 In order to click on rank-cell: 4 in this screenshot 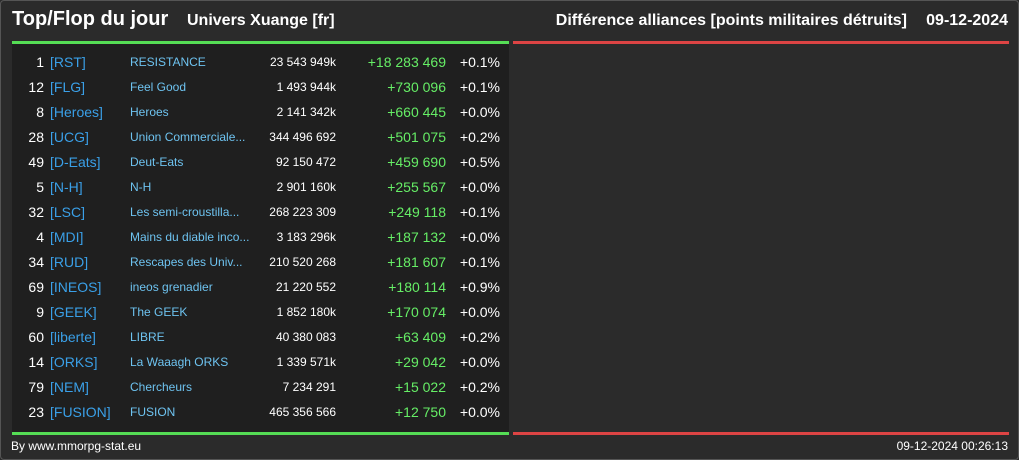, I will do `click(40, 237)`.